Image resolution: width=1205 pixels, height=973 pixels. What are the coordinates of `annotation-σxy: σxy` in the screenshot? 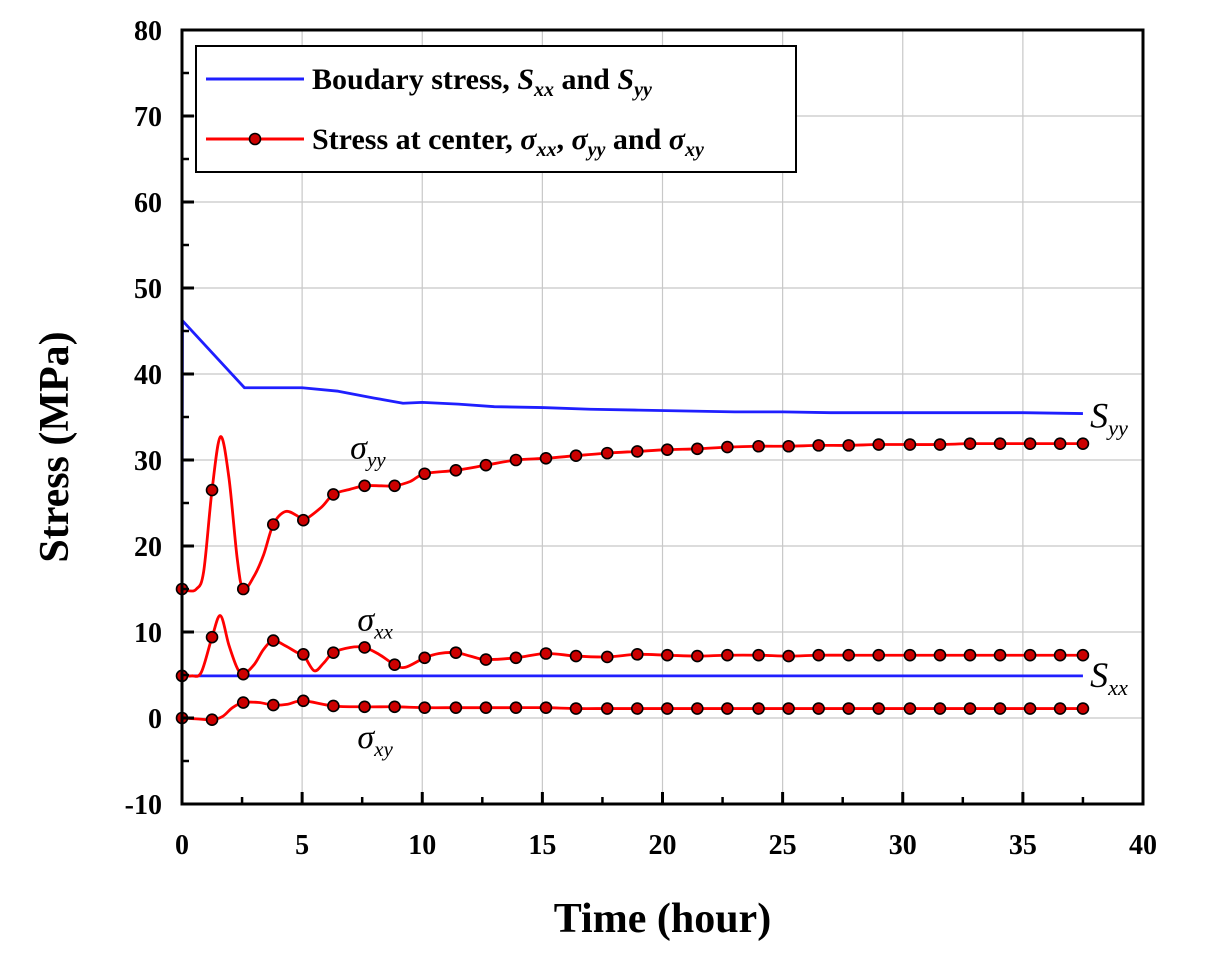 It's located at (375, 740).